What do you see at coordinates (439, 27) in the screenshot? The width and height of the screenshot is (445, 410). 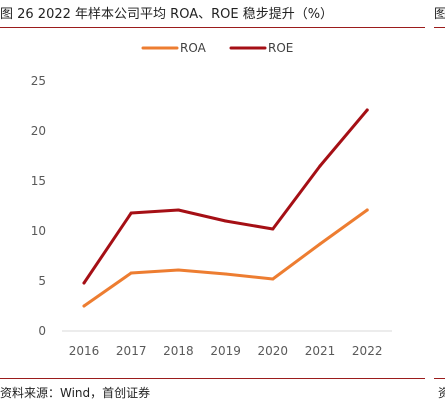 I see `top-rule-right` at bounding box center [439, 27].